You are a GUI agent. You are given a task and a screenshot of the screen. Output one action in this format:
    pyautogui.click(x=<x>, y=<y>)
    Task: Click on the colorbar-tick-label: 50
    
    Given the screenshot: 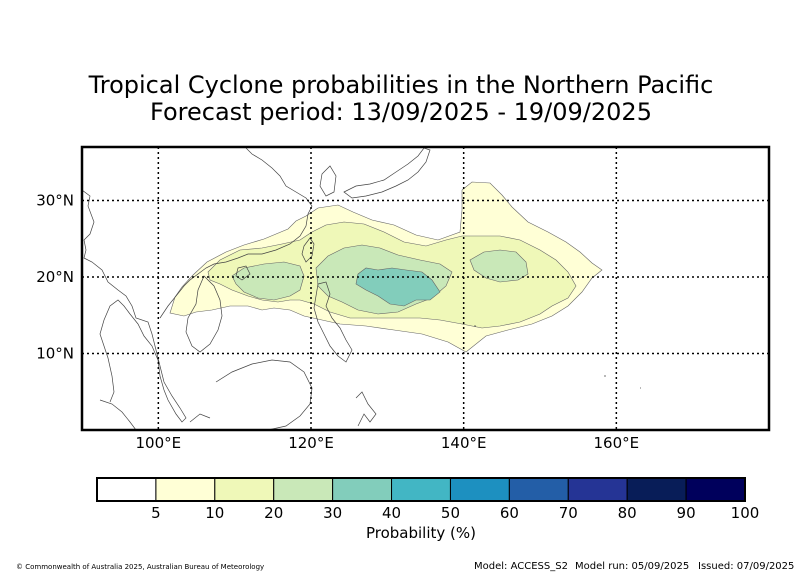 What is the action you would take?
    pyautogui.click(x=450, y=513)
    